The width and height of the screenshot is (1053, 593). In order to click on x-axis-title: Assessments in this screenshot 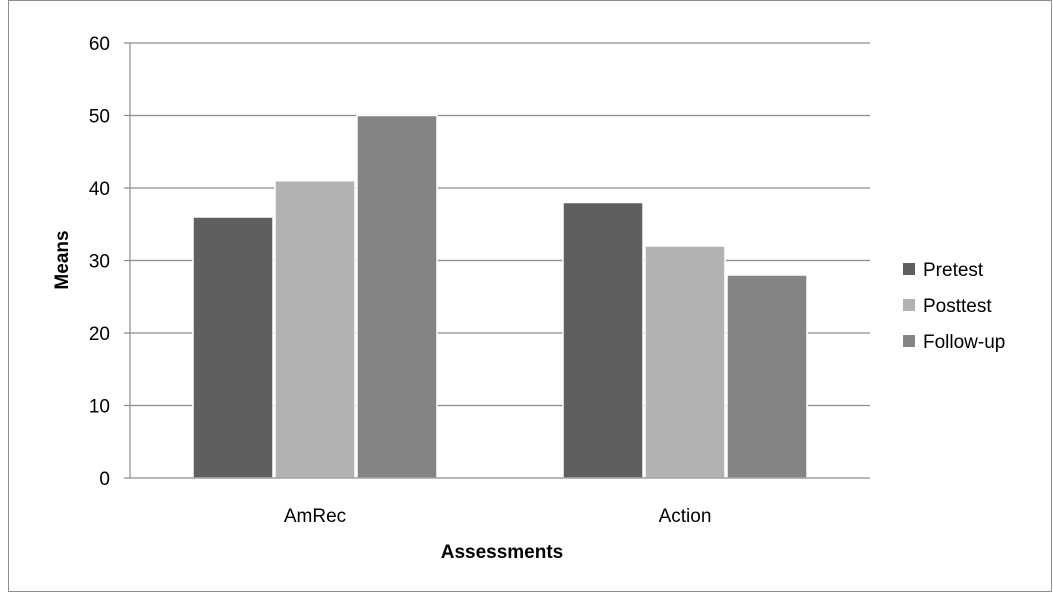, I will do `click(502, 552)`.